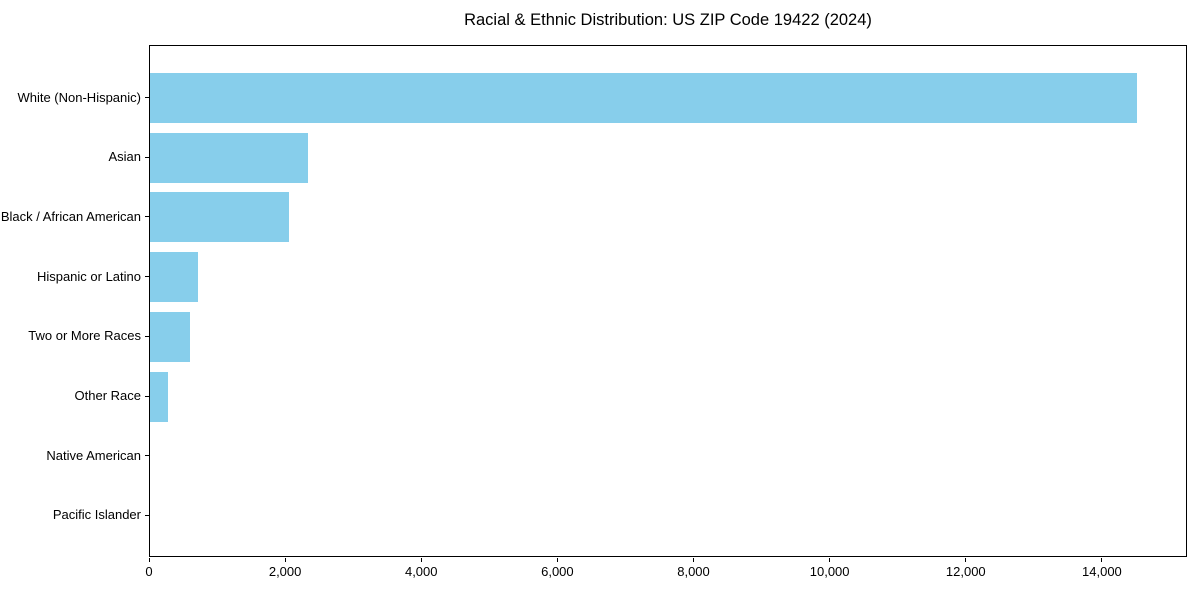 The width and height of the screenshot is (1200, 600). I want to click on x-tick-label: 4,000, so click(421, 571).